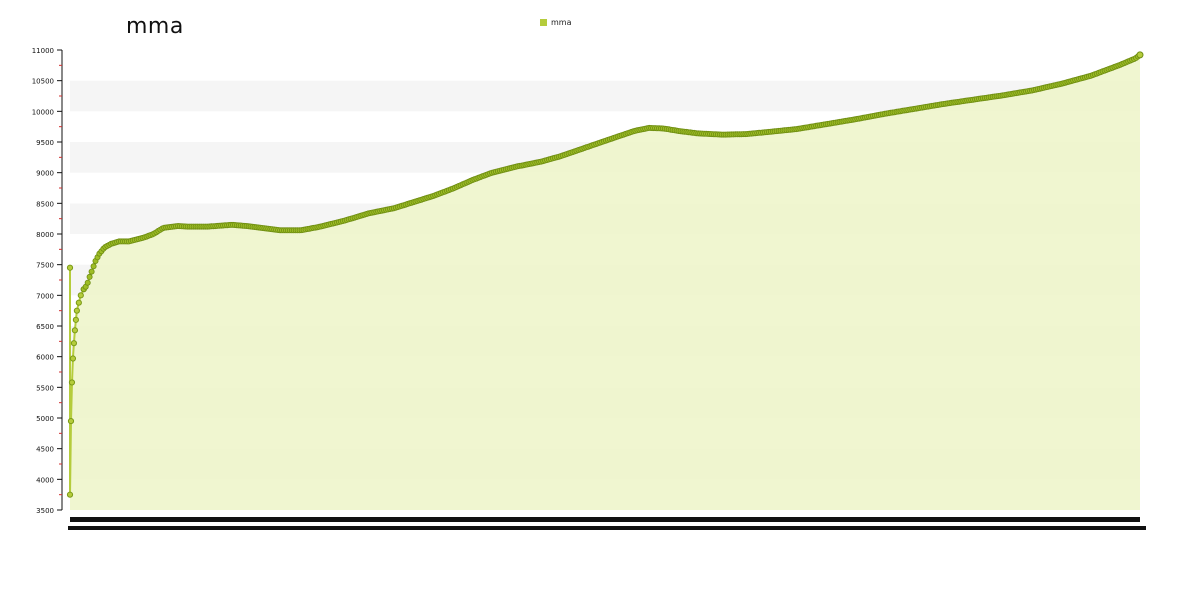  Describe the element at coordinates (607, 528) in the screenshot. I see `x-tick-labels` at that location.